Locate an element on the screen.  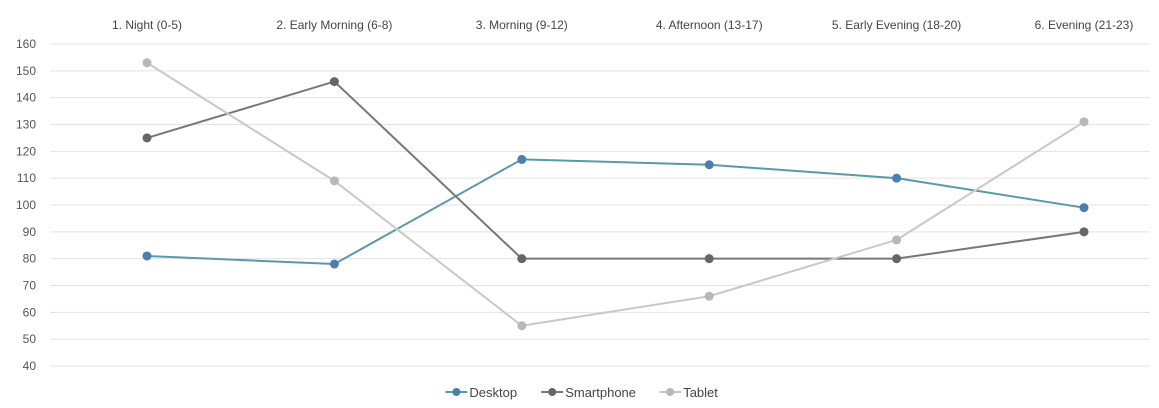
legend-item: Desktop is located at coordinates (481, 392).